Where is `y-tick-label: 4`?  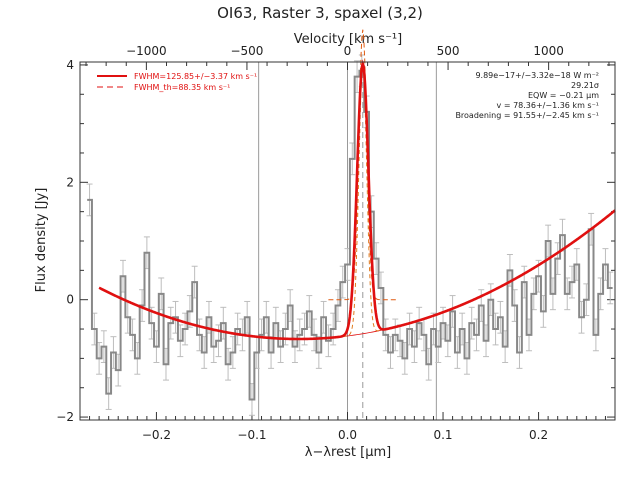
y-tick-label: 4 is located at coordinates (70, 65).